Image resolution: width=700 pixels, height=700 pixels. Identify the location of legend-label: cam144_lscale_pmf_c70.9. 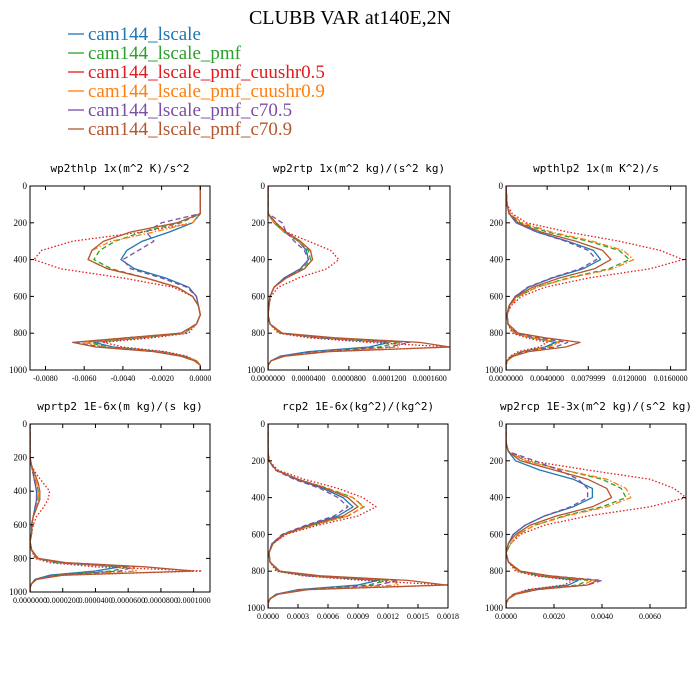
(190, 129).